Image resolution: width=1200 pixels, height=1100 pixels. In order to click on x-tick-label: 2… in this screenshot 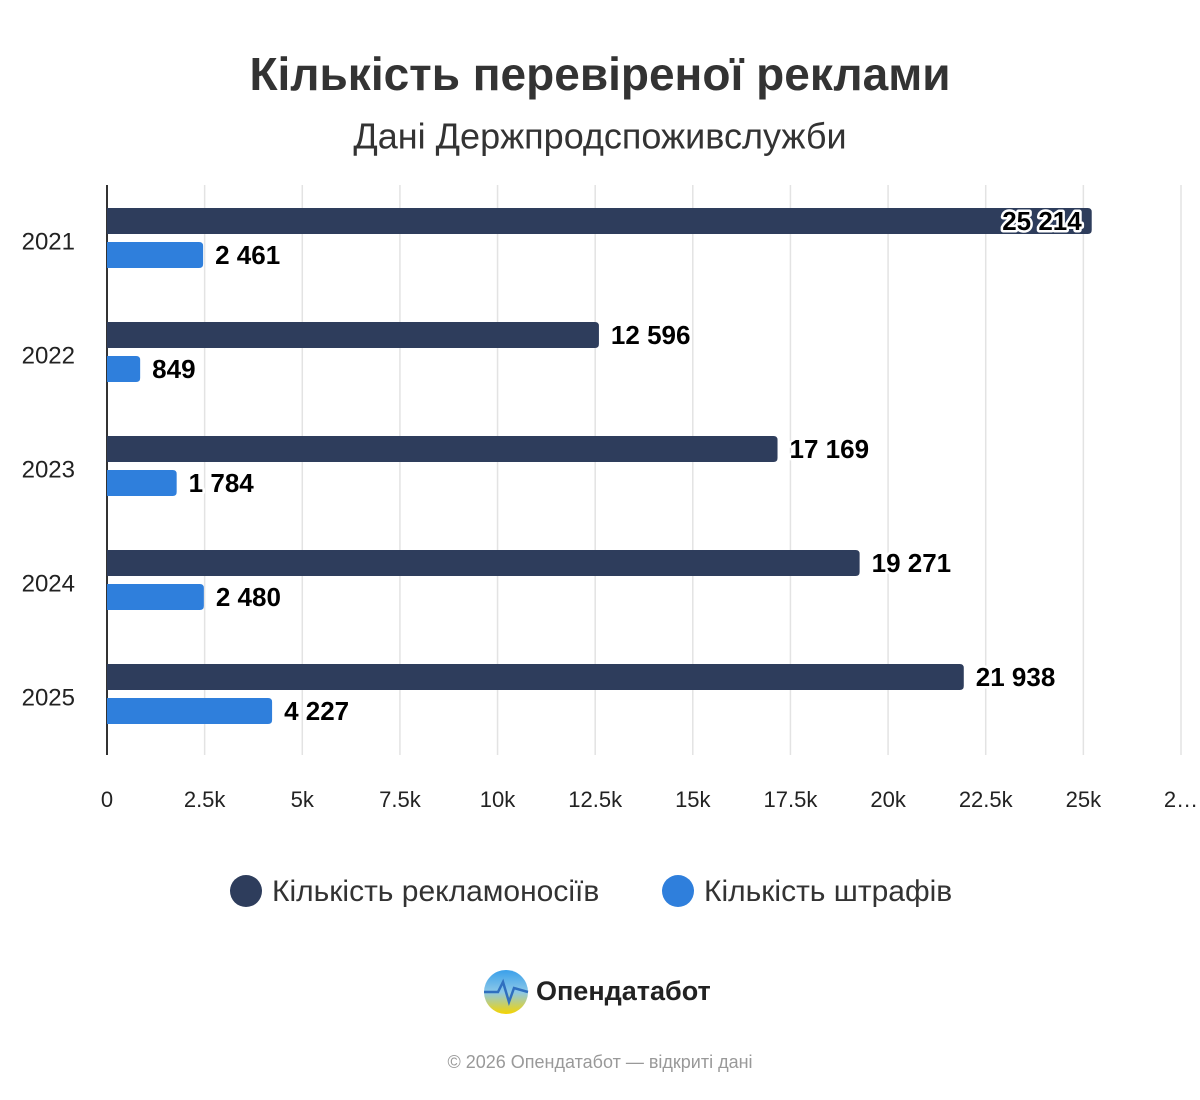, I will do `click(1181, 799)`.